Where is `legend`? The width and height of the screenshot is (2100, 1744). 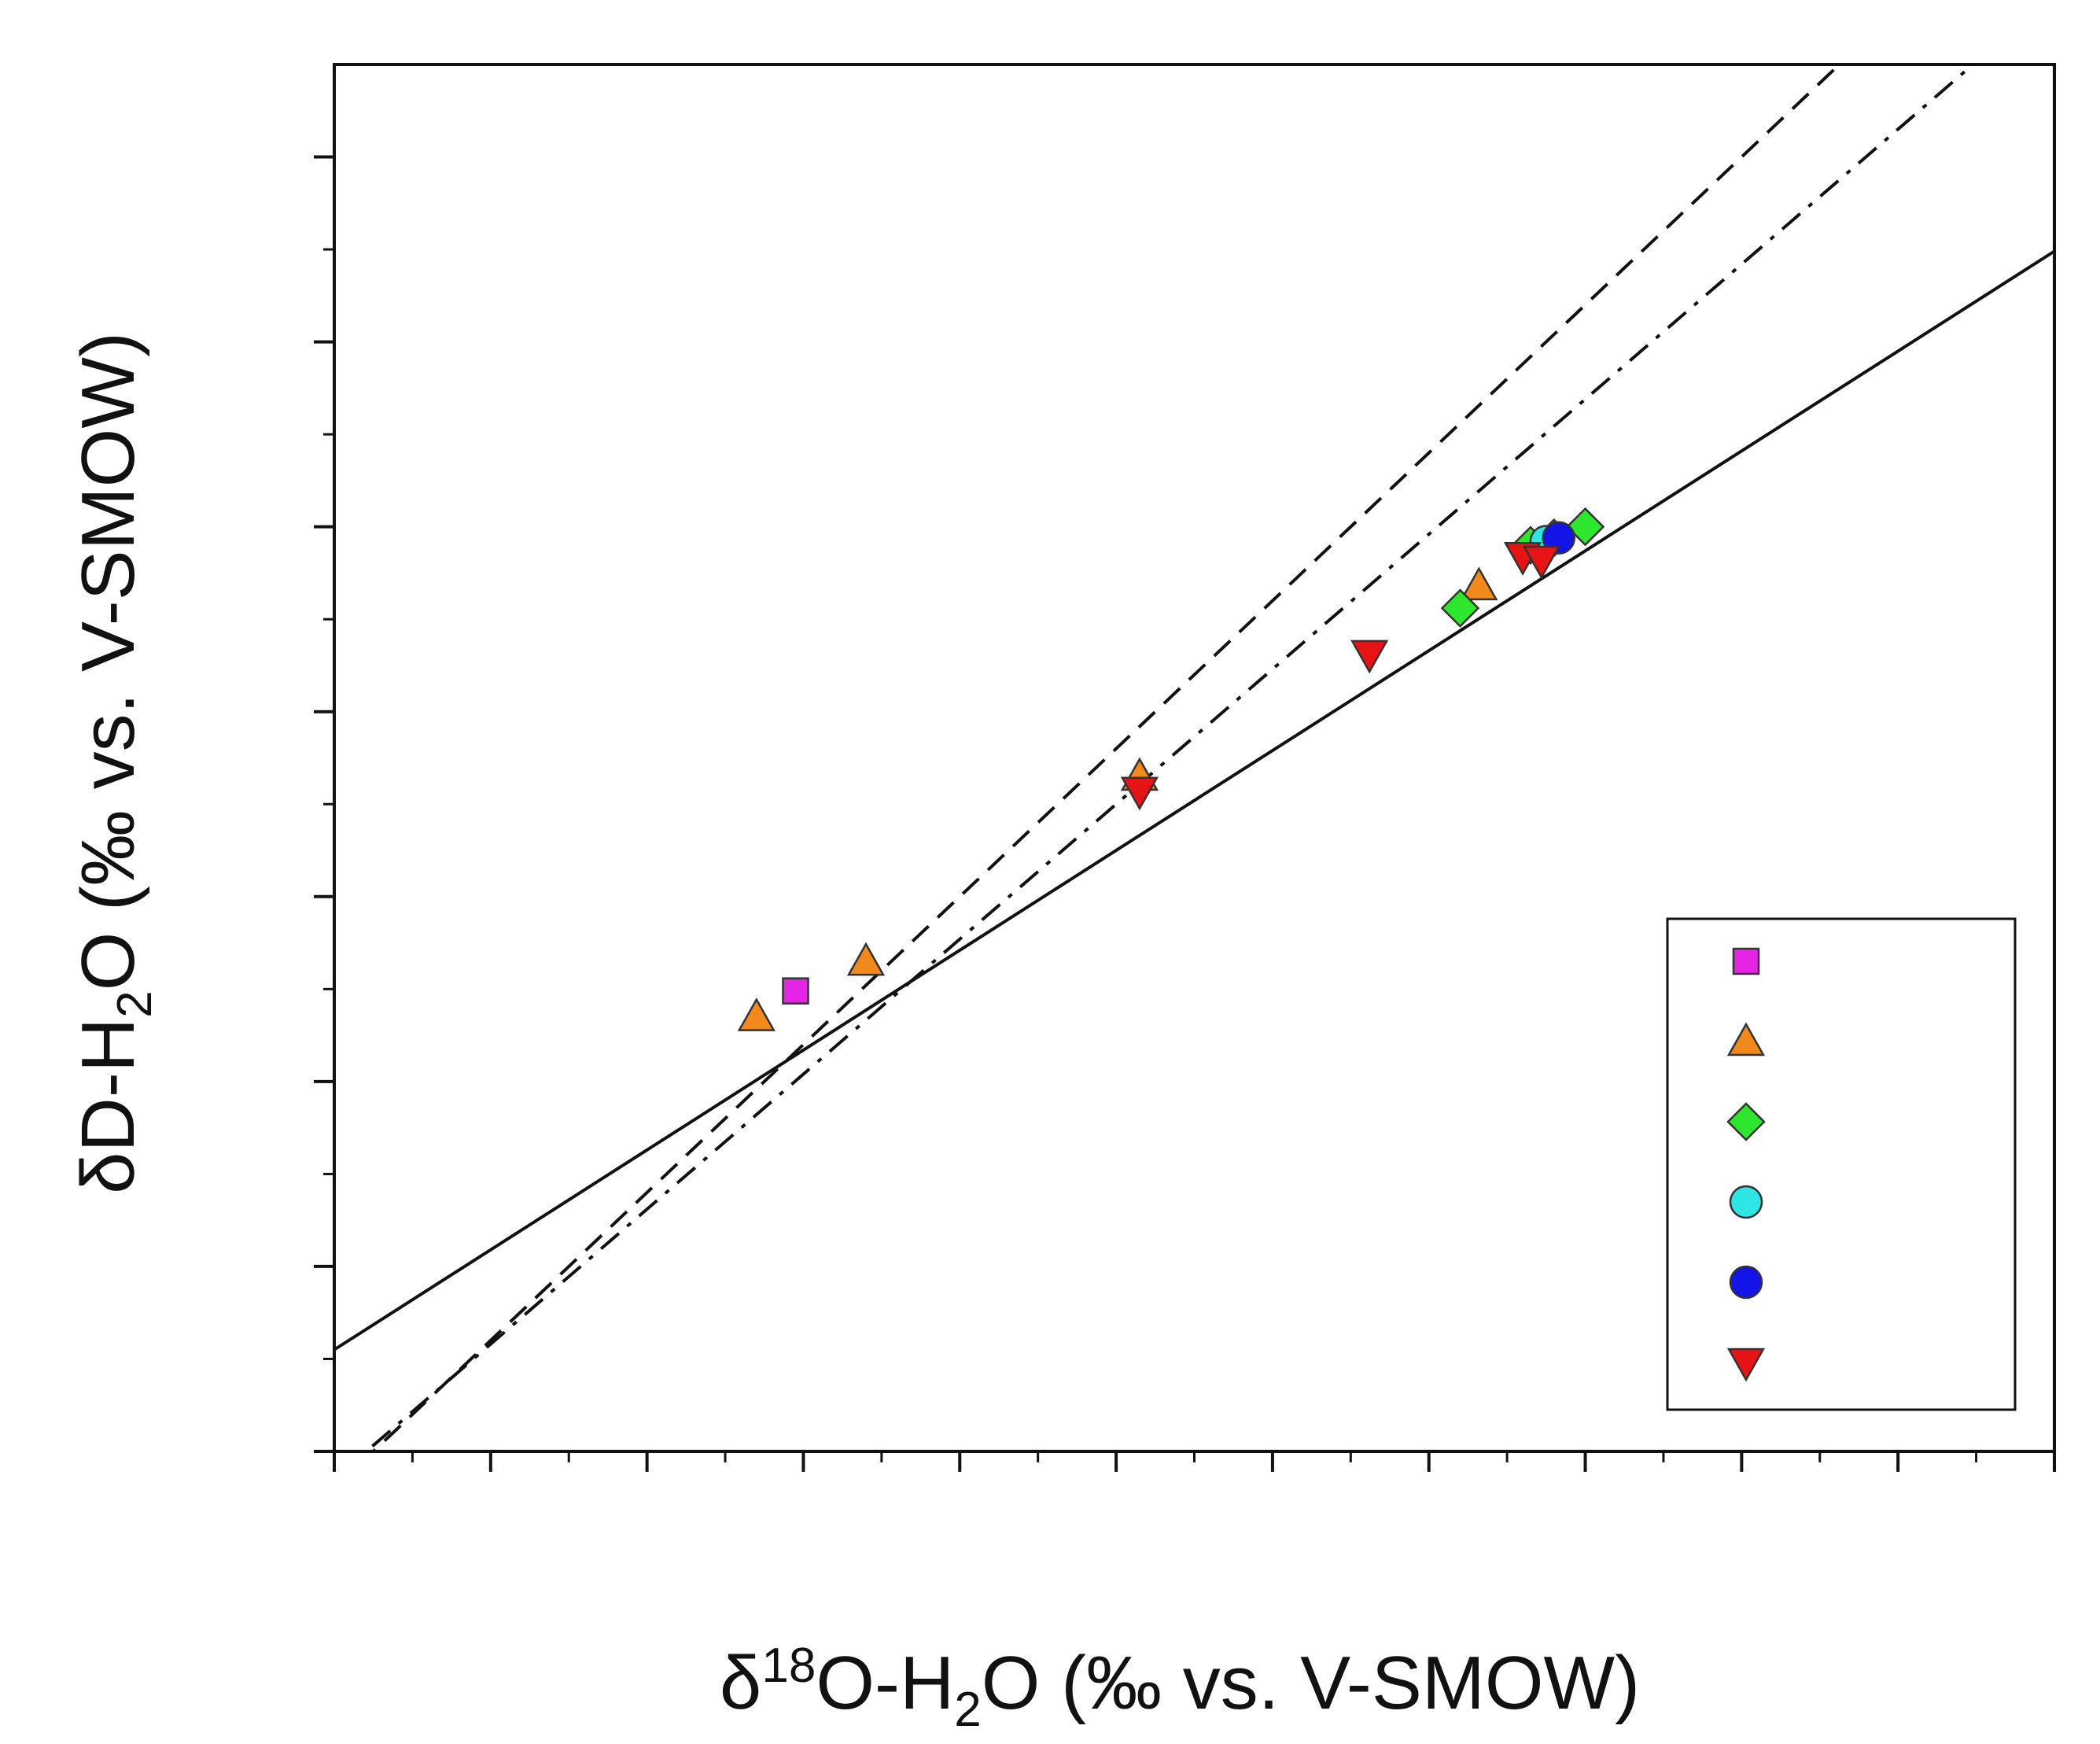
legend is located at coordinates (1841, 1164).